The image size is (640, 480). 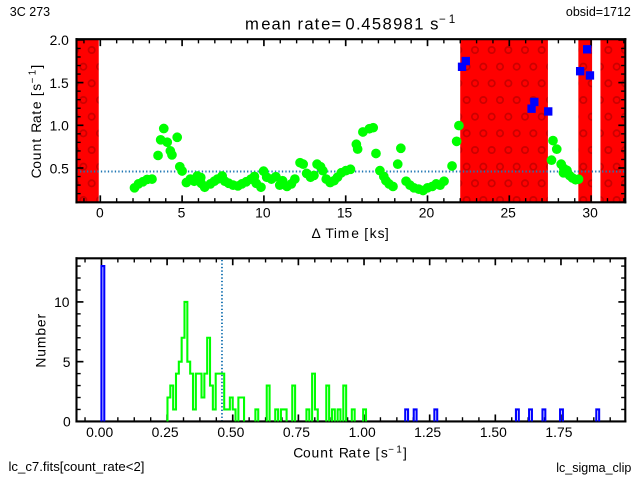 I want to click on svg-text: lc_sigma_clip, so click(x=593, y=468).